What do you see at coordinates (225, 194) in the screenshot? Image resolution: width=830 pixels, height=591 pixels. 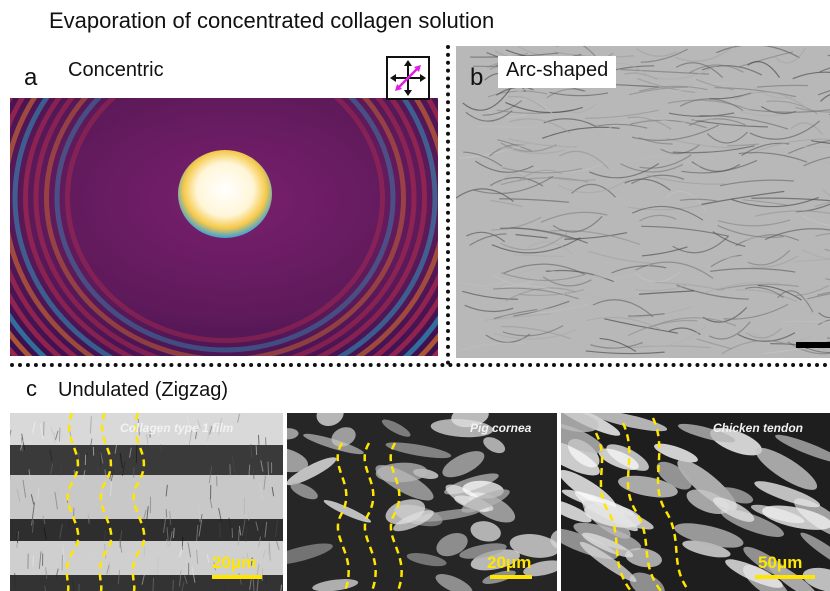 I see `birefringent-spot` at bounding box center [225, 194].